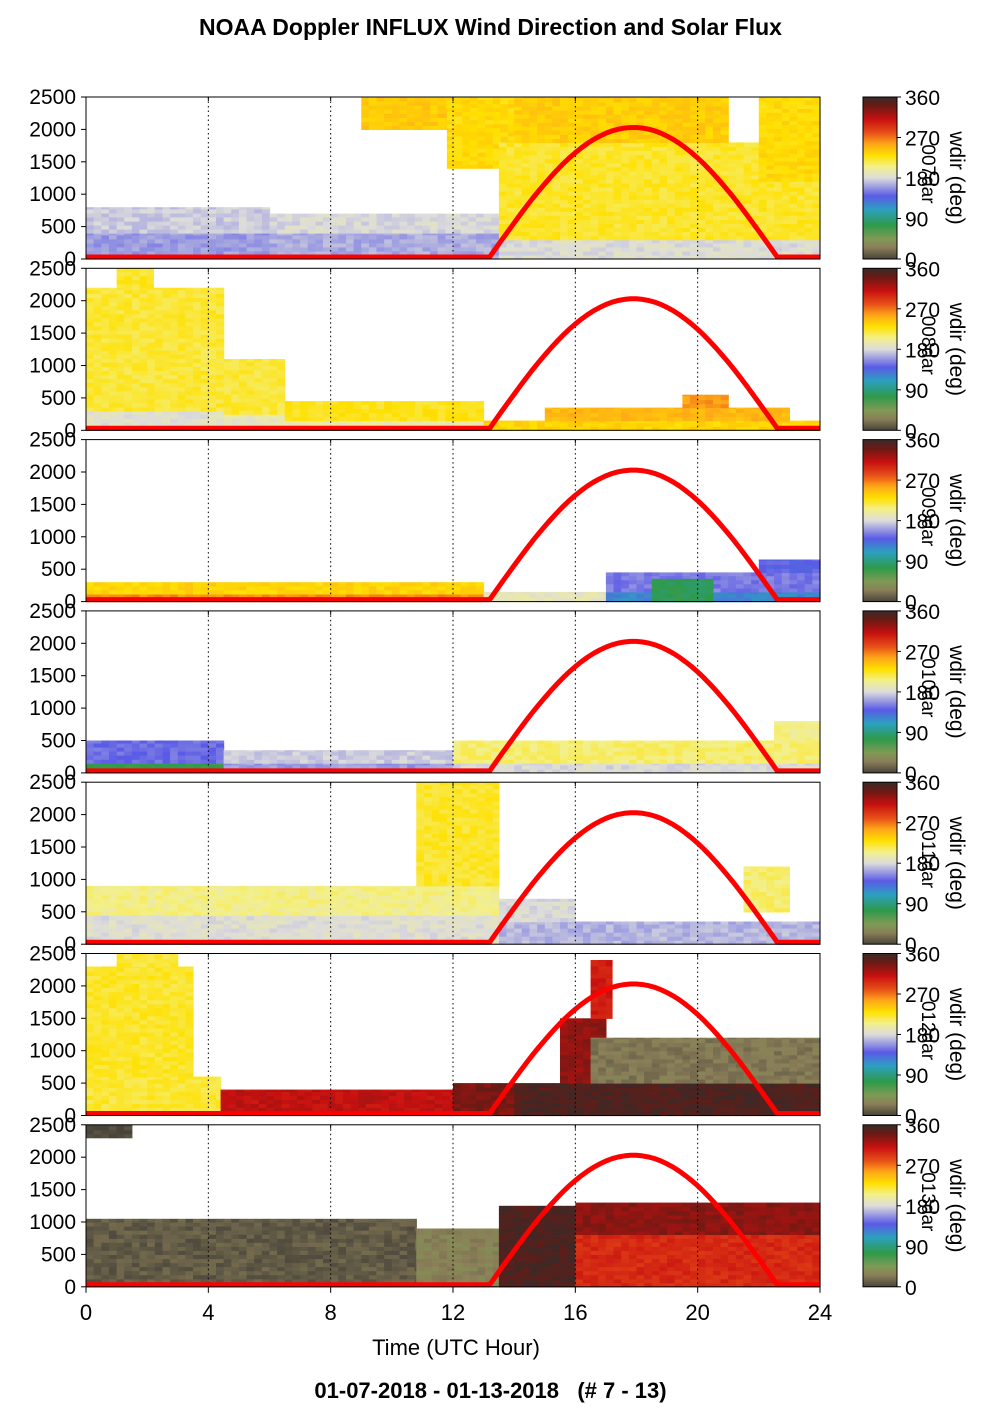 The image size is (981, 1412). What do you see at coordinates (922, 522) in the screenshot?
I see `colorbar-tick-label: 180` at bounding box center [922, 522].